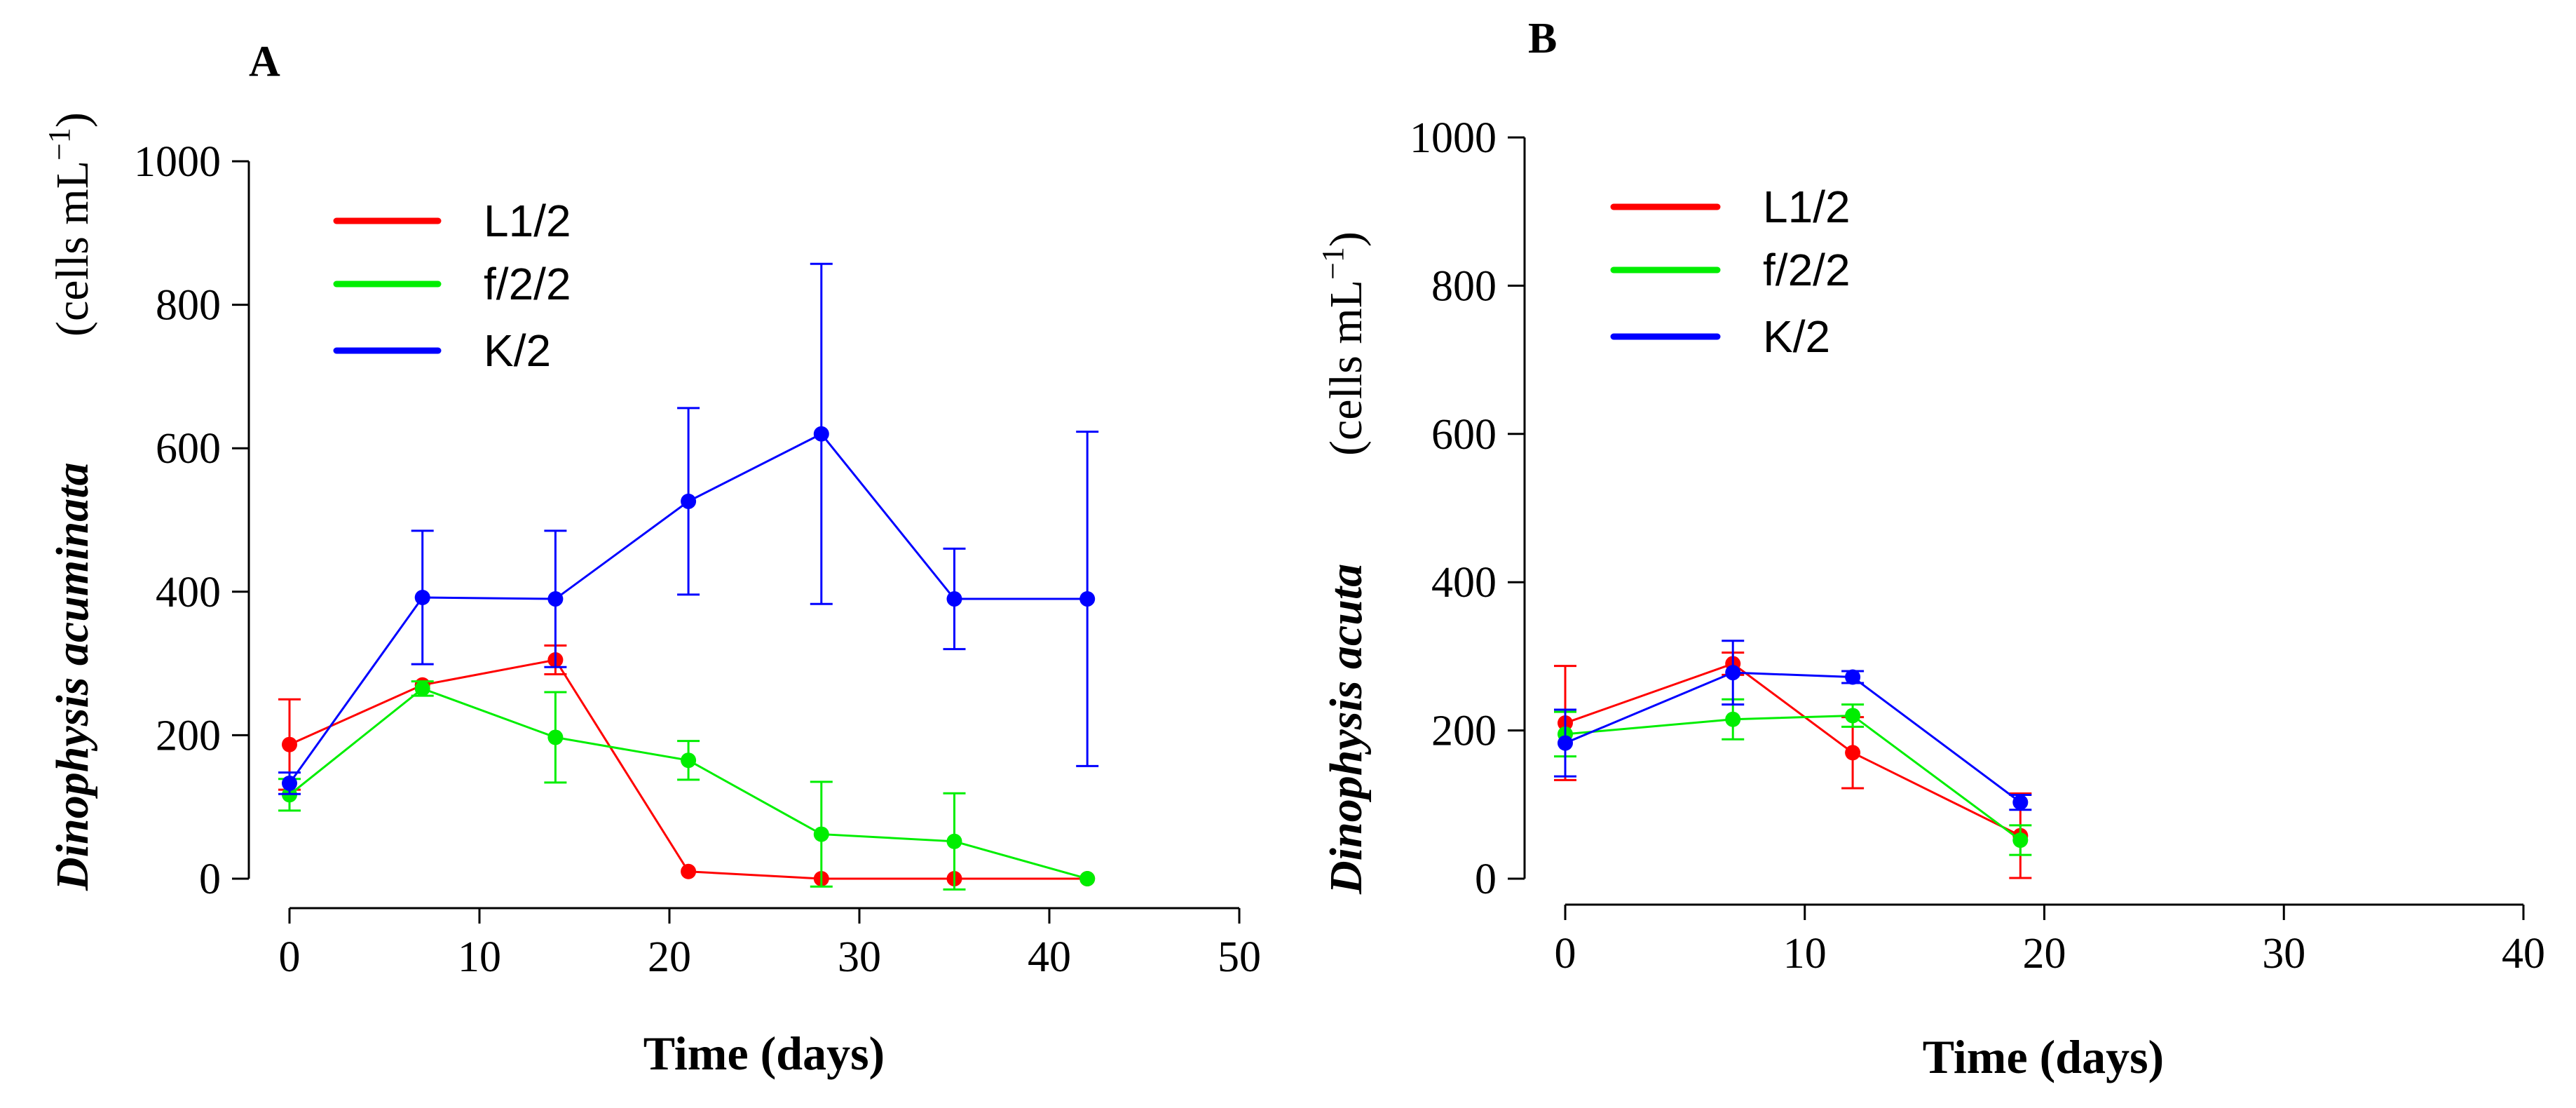 The width and height of the screenshot is (2576, 1108). I want to click on panel-a-x-tick-label: 10, so click(480, 957).